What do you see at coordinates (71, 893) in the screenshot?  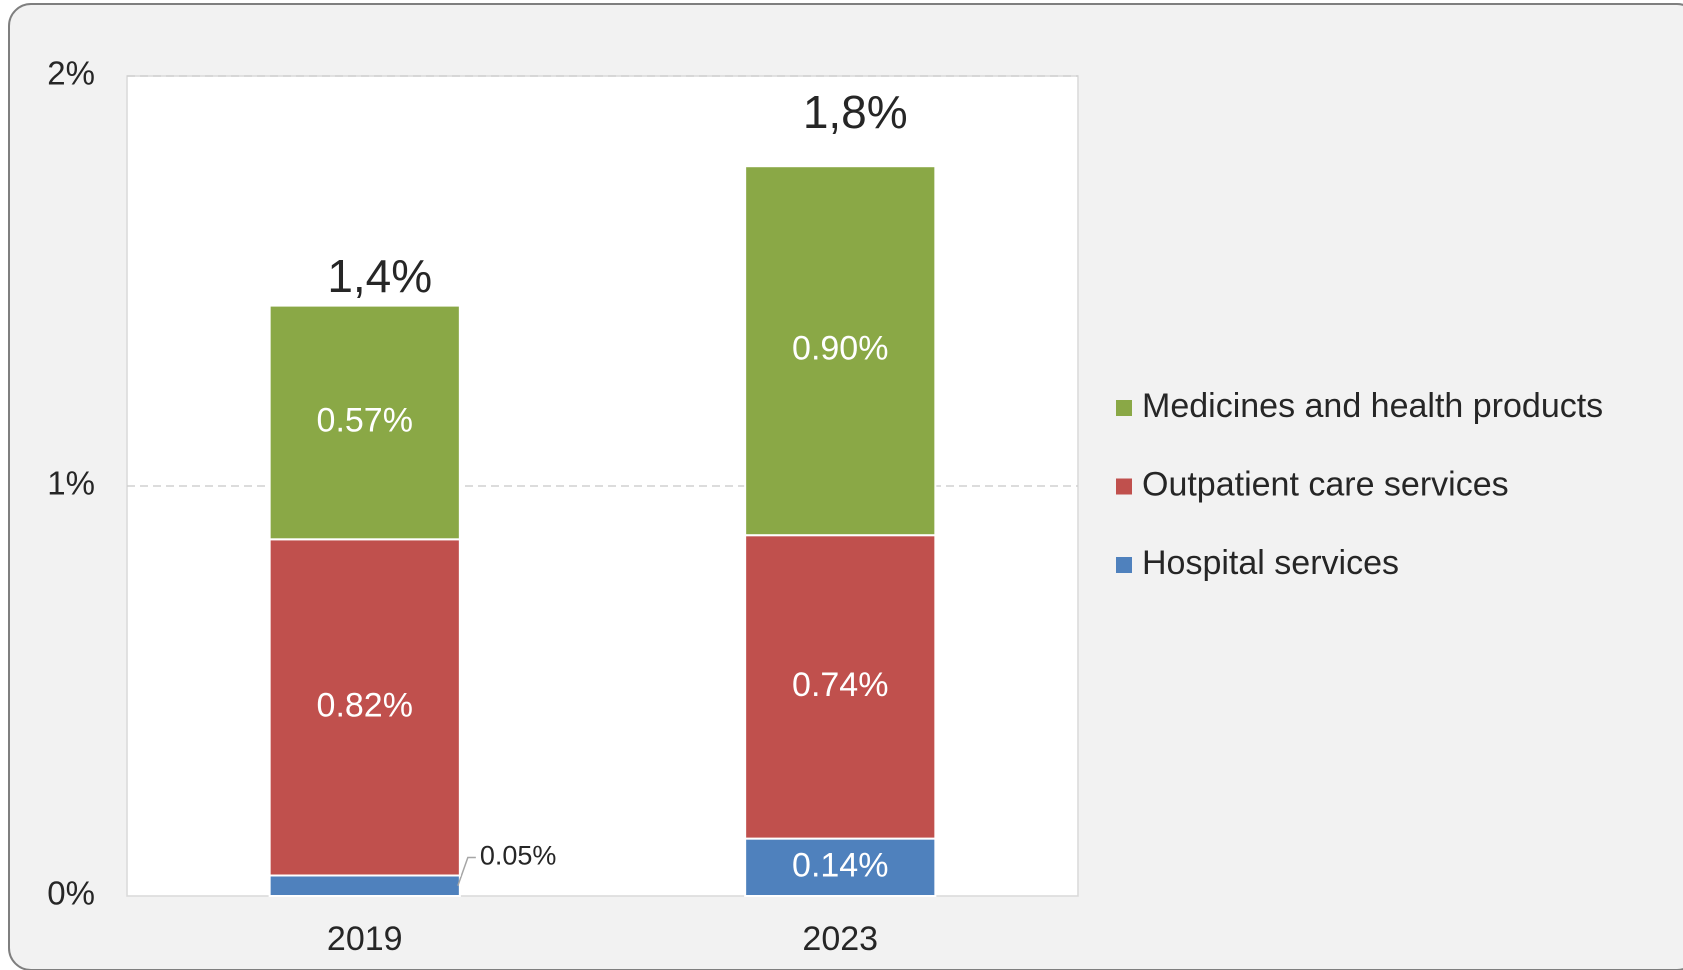 I see `y-tick-label: 0%` at bounding box center [71, 893].